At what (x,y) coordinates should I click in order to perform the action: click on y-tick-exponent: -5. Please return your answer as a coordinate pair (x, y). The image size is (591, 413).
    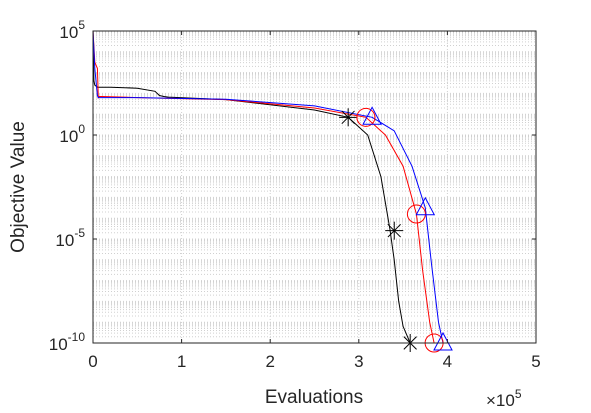
    Looking at the image, I should click on (79, 233).